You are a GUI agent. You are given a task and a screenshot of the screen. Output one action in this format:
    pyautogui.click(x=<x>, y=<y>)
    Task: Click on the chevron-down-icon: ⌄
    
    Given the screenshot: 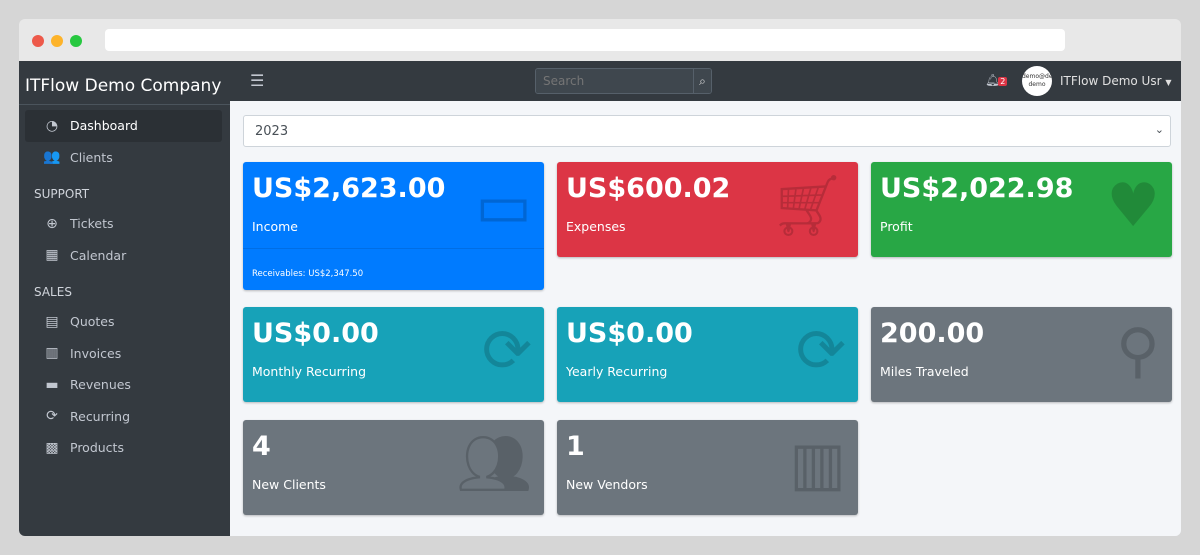 What is the action you would take?
    pyautogui.click(x=1159, y=129)
    